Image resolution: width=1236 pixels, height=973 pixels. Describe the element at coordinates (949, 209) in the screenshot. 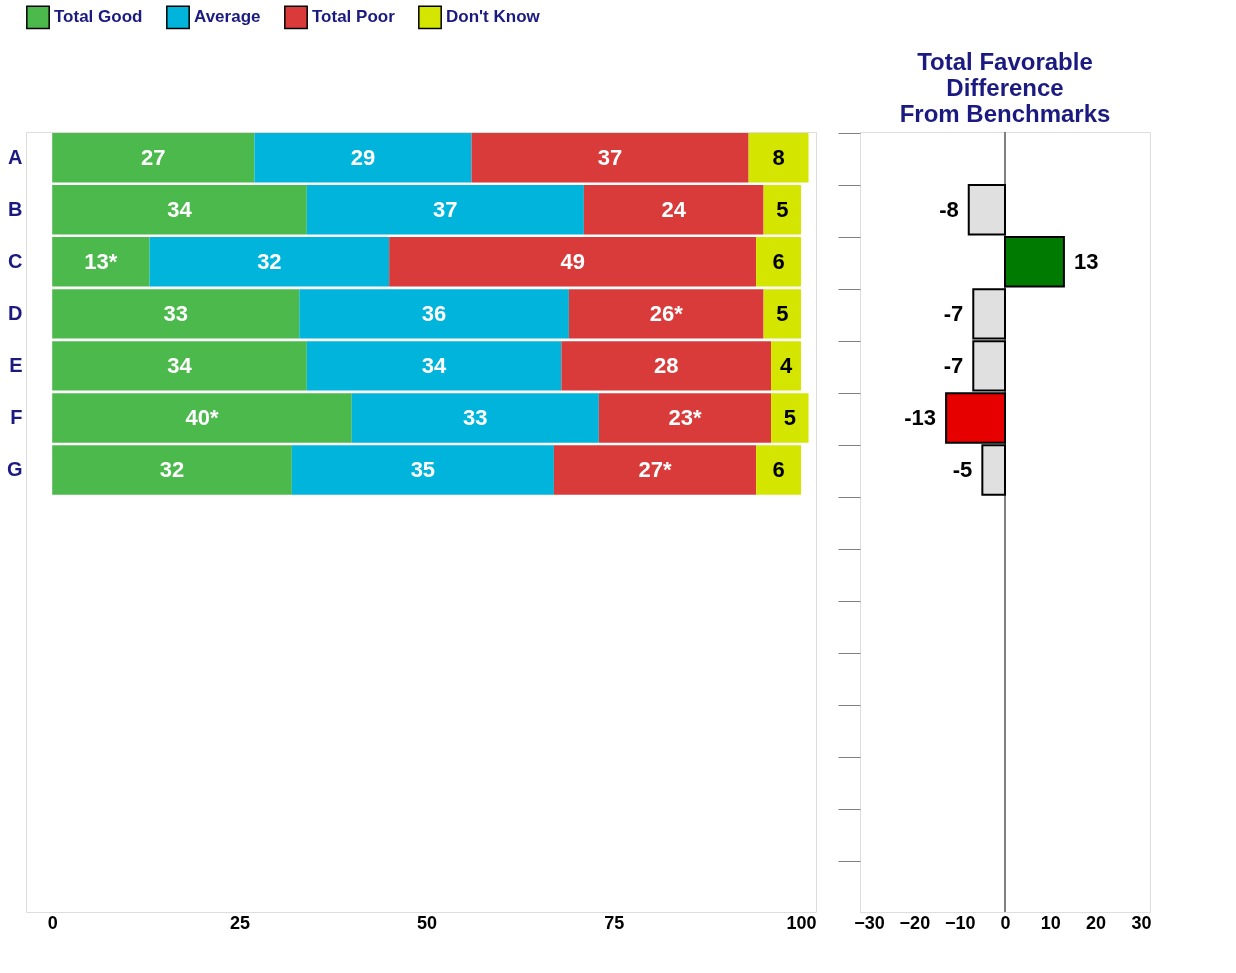

I see `data-label: -8` at that location.